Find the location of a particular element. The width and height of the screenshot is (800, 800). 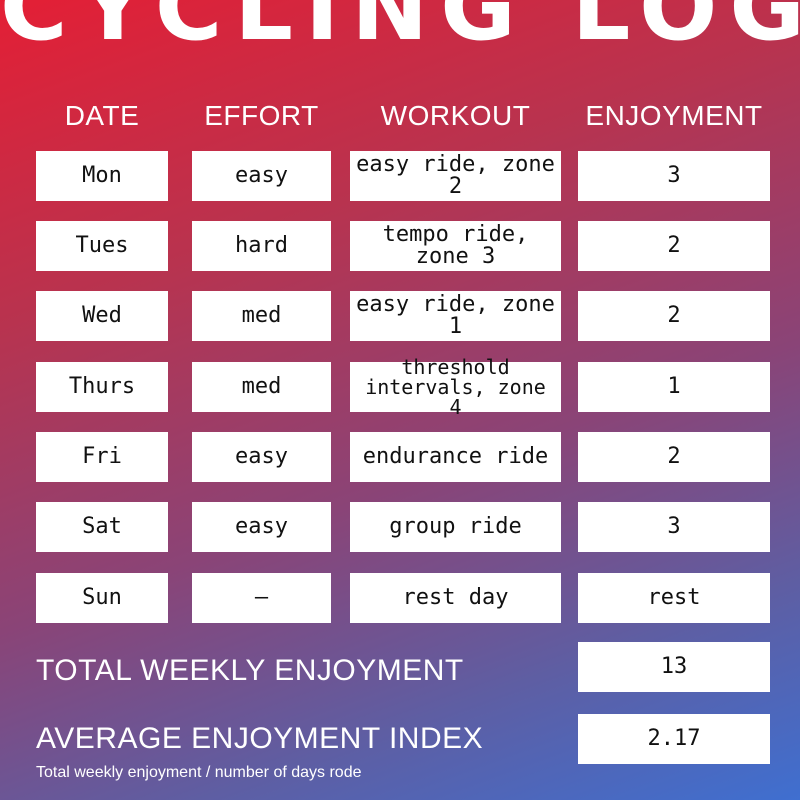

header-effort: EFFORT is located at coordinates (261, 115).